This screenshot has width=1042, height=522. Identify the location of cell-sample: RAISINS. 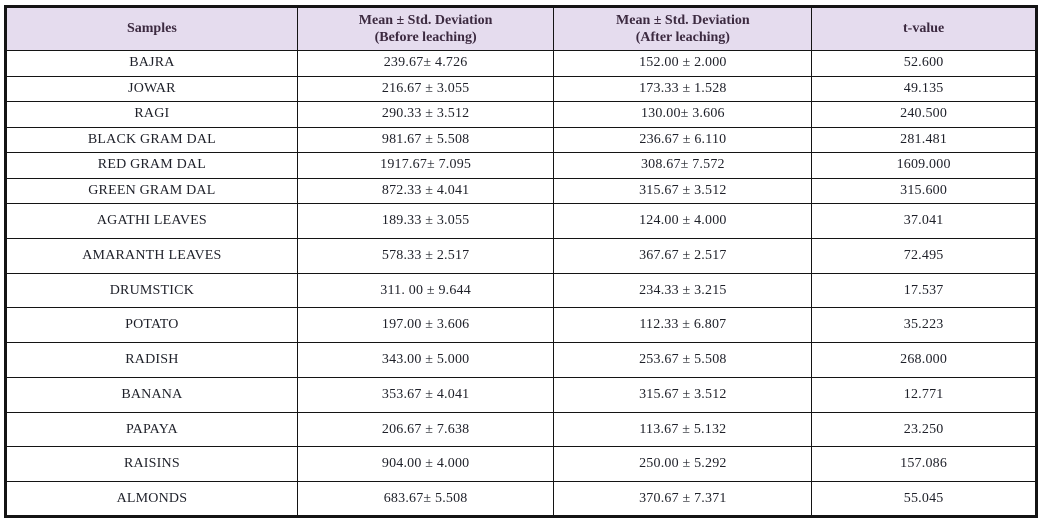
(151, 464).